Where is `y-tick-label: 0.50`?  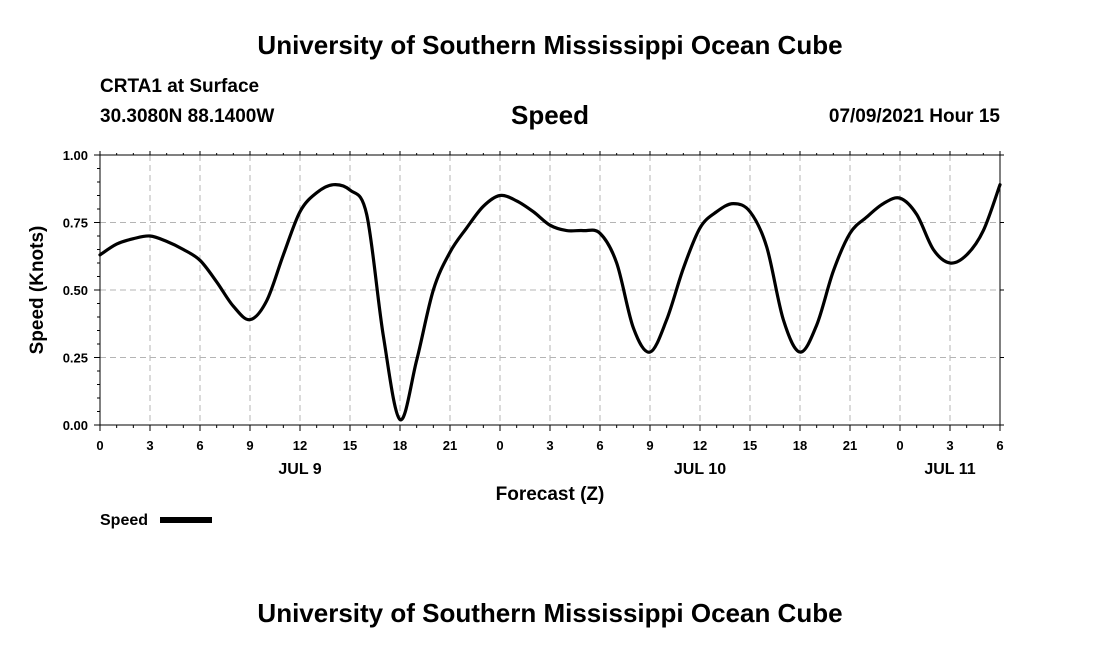
y-tick-label: 0.50 is located at coordinates (75, 290).